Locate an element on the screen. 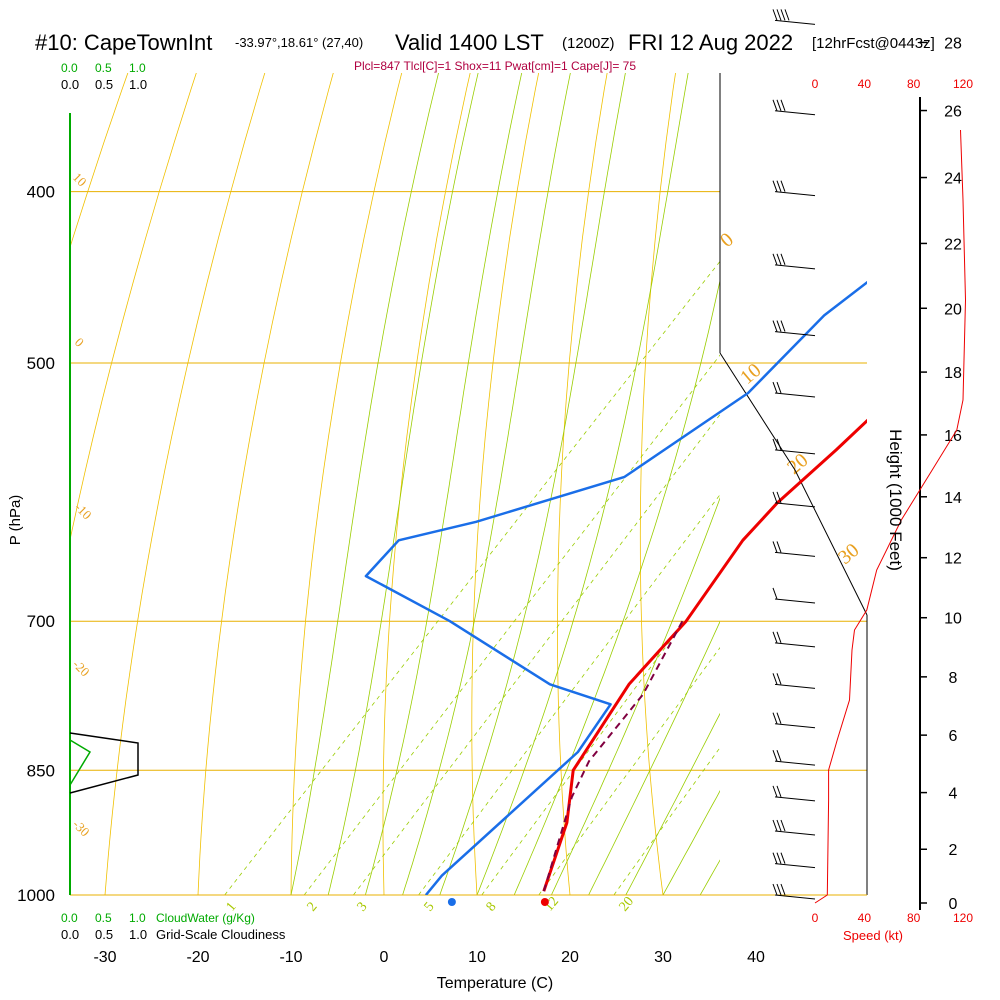 This screenshot has height=1000, width=1000. height-tick-14: 14 is located at coordinates (953, 498).